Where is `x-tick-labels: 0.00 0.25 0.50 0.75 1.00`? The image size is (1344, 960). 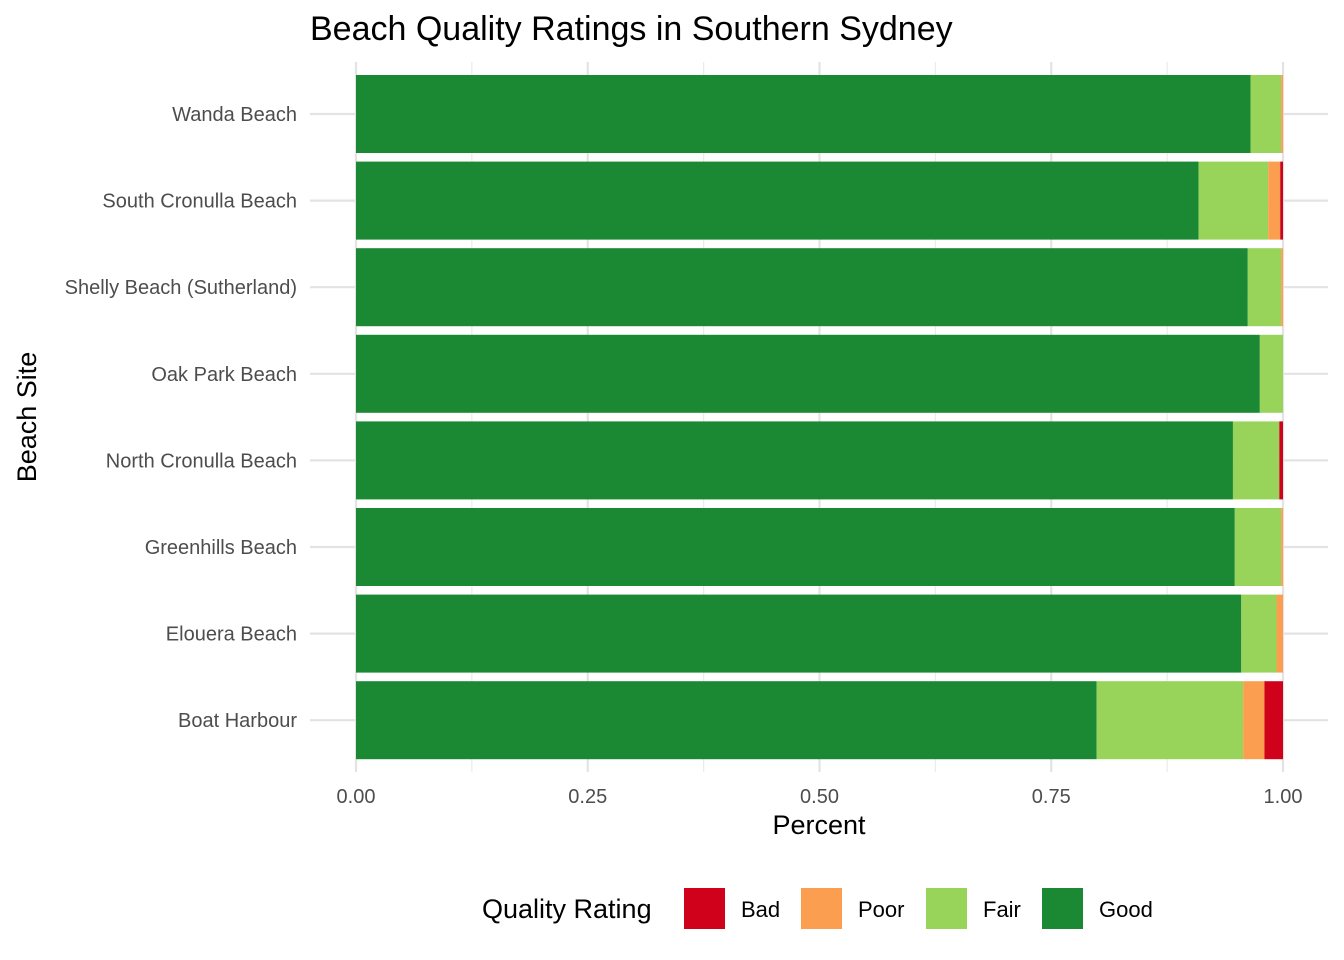 x-tick-labels: 0.00 0.25 0.50 0.75 1.00 is located at coordinates (820, 797).